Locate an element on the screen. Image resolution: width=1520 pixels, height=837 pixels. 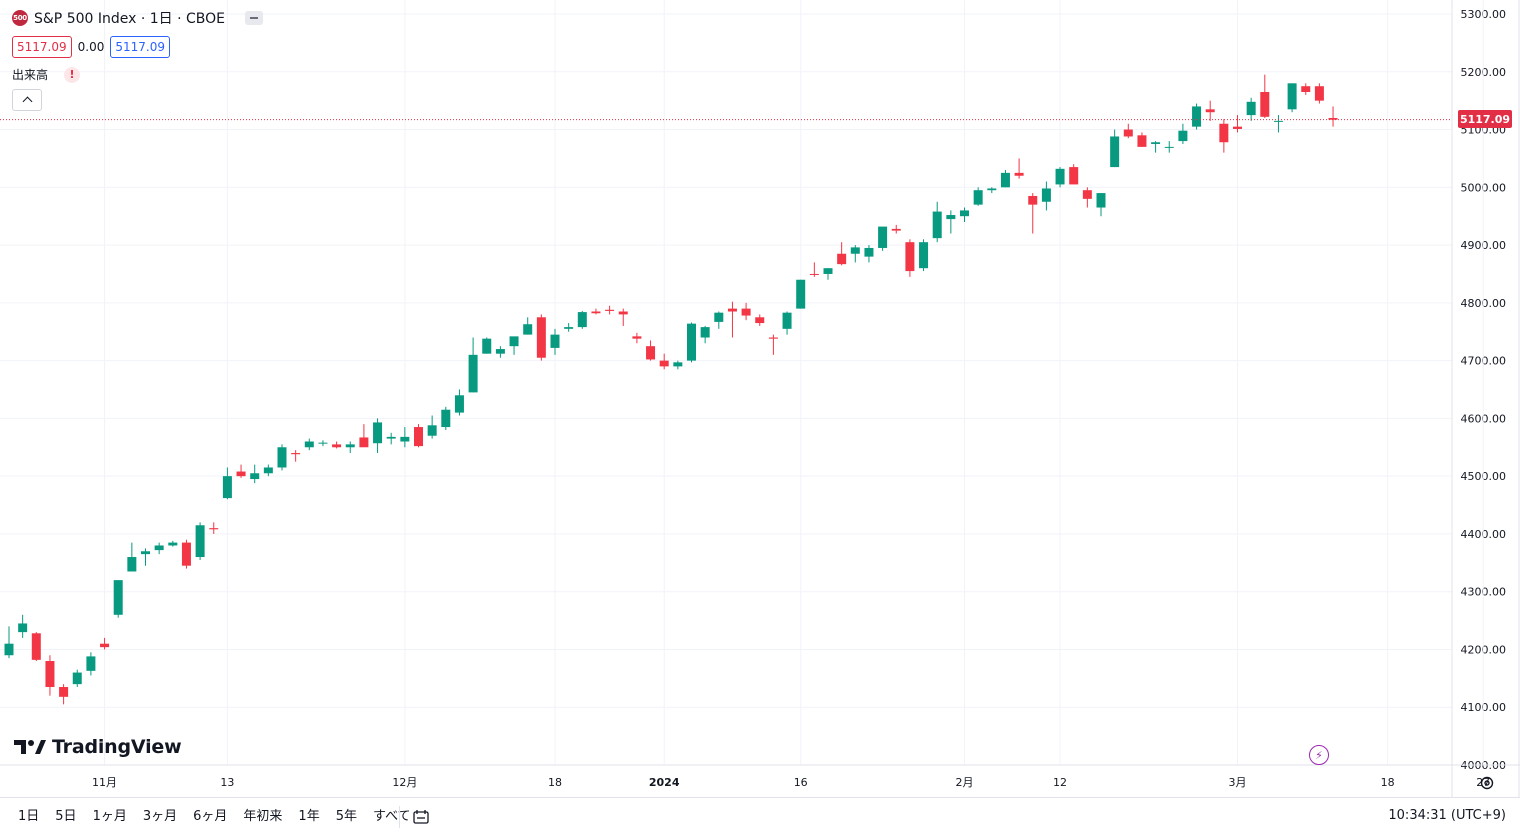
period-button: 1年 is located at coordinates (309, 816).